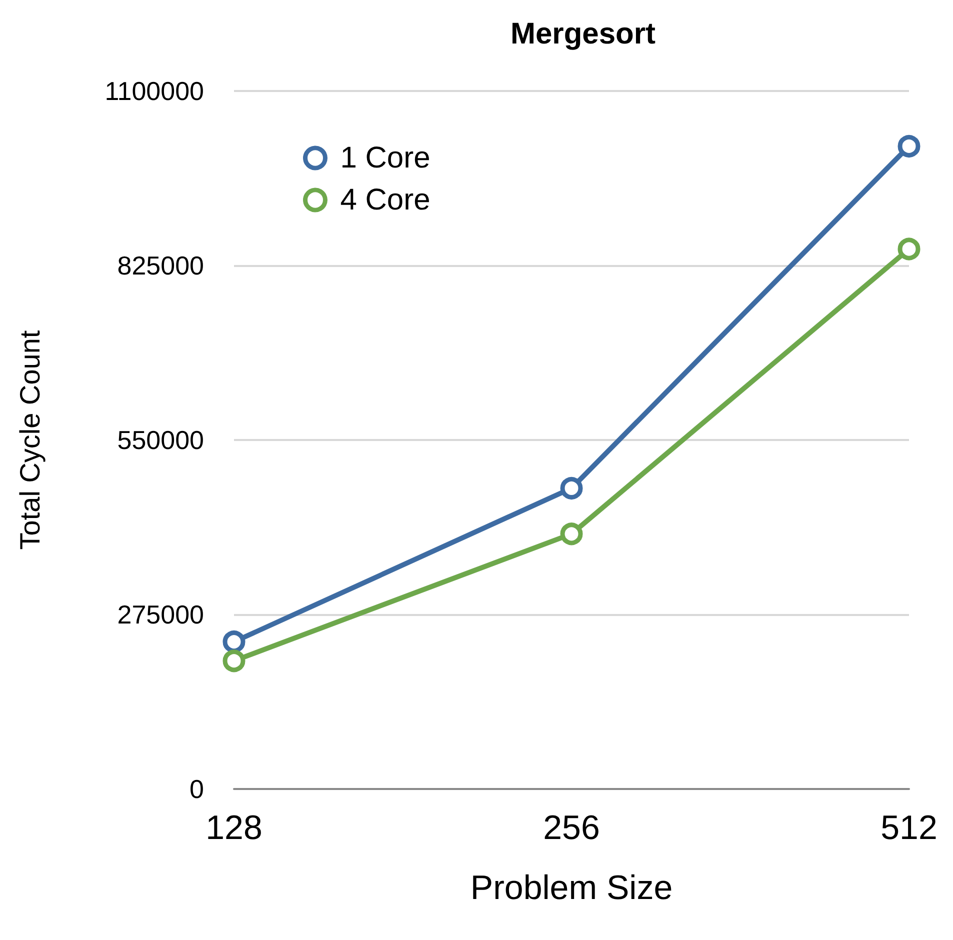  What do you see at coordinates (160, 615) in the screenshot?
I see `y-tick-label: 275000` at bounding box center [160, 615].